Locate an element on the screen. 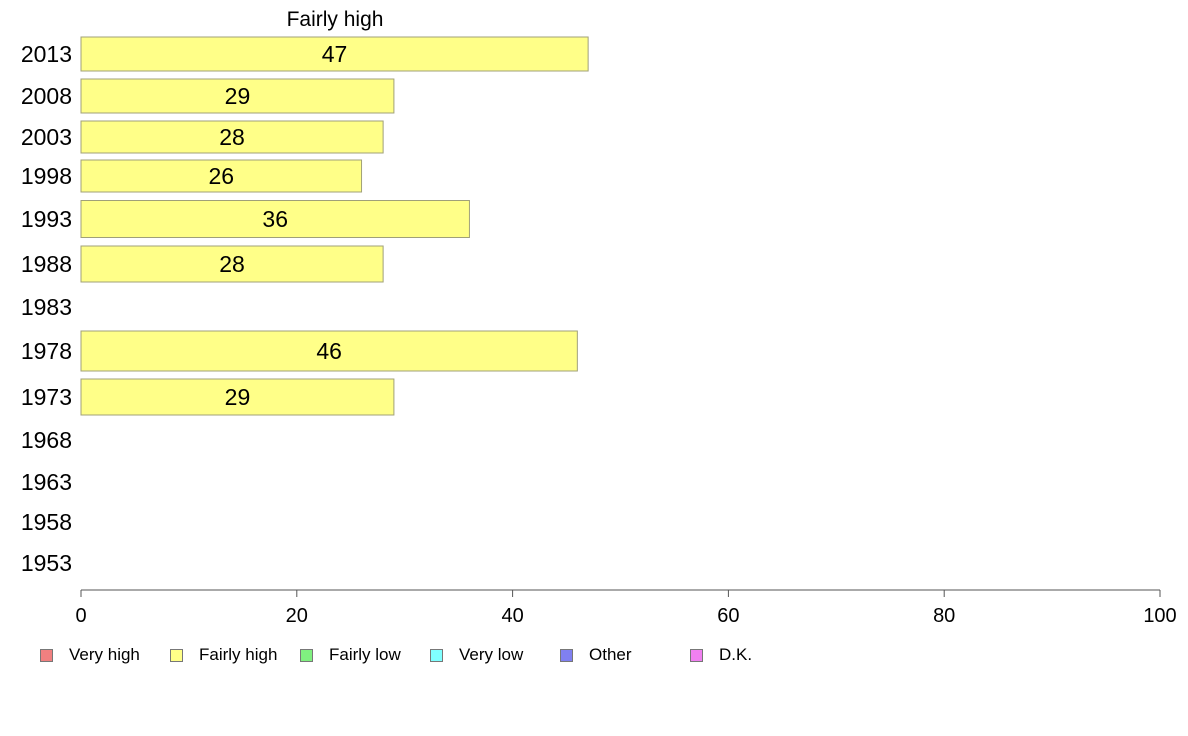 This screenshot has width=1188, height=736. y-tick-label-1998: 1998 is located at coordinates (46, 176).